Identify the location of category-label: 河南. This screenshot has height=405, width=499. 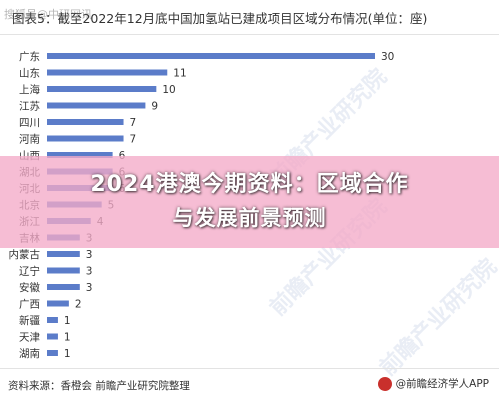
(29, 139).